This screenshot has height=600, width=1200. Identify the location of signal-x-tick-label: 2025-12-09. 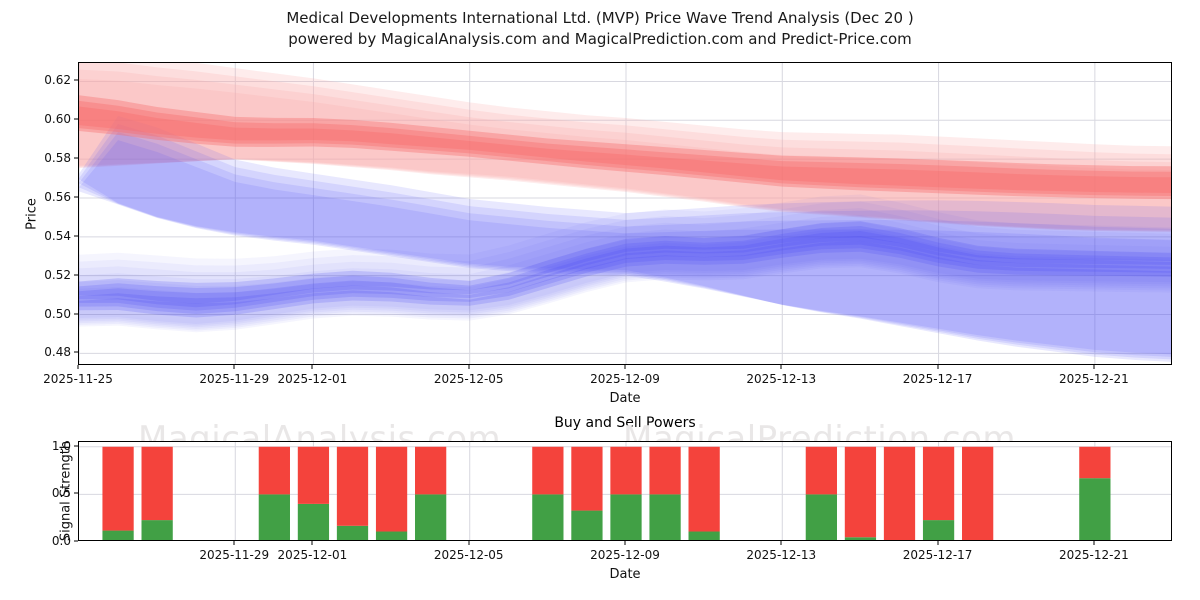
(625, 555).